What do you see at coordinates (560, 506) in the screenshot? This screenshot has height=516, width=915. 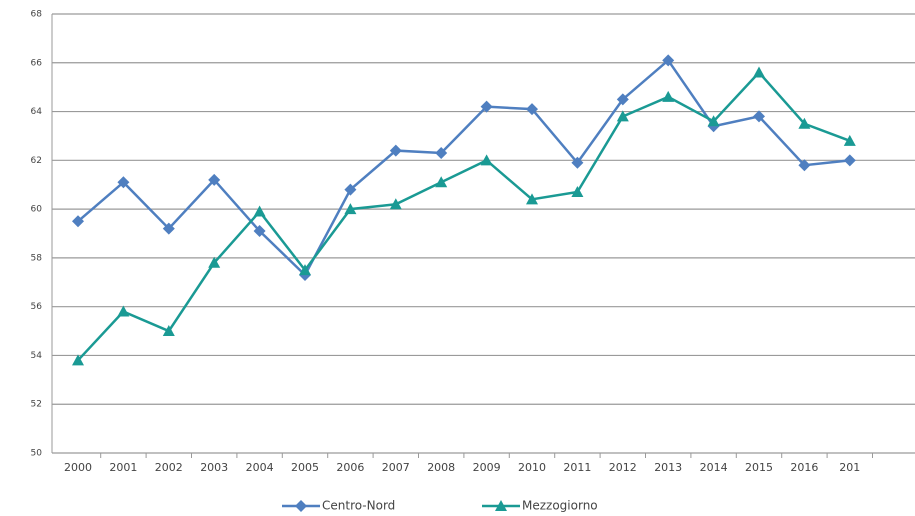 I see `legend-label: Mezzogiorno` at bounding box center [560, 506].